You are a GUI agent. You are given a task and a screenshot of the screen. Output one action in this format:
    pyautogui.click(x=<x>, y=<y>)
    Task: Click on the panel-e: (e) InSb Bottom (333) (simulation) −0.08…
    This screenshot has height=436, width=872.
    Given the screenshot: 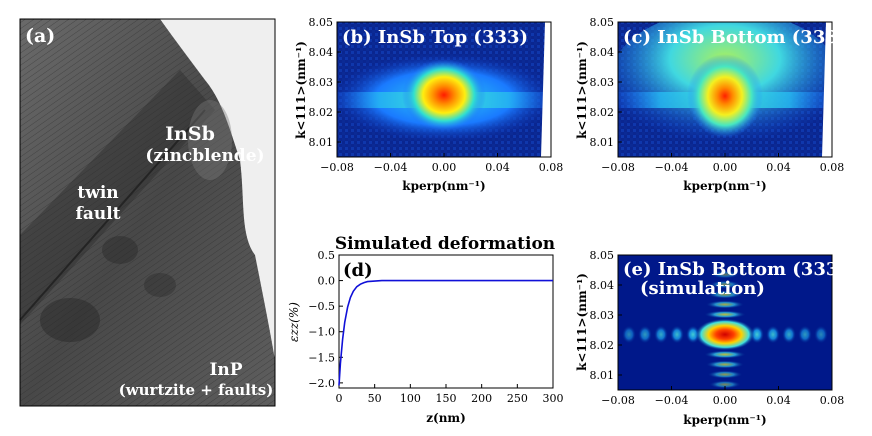 What is the action you would take?
    pyautogui.click(x=711, y=338)
    